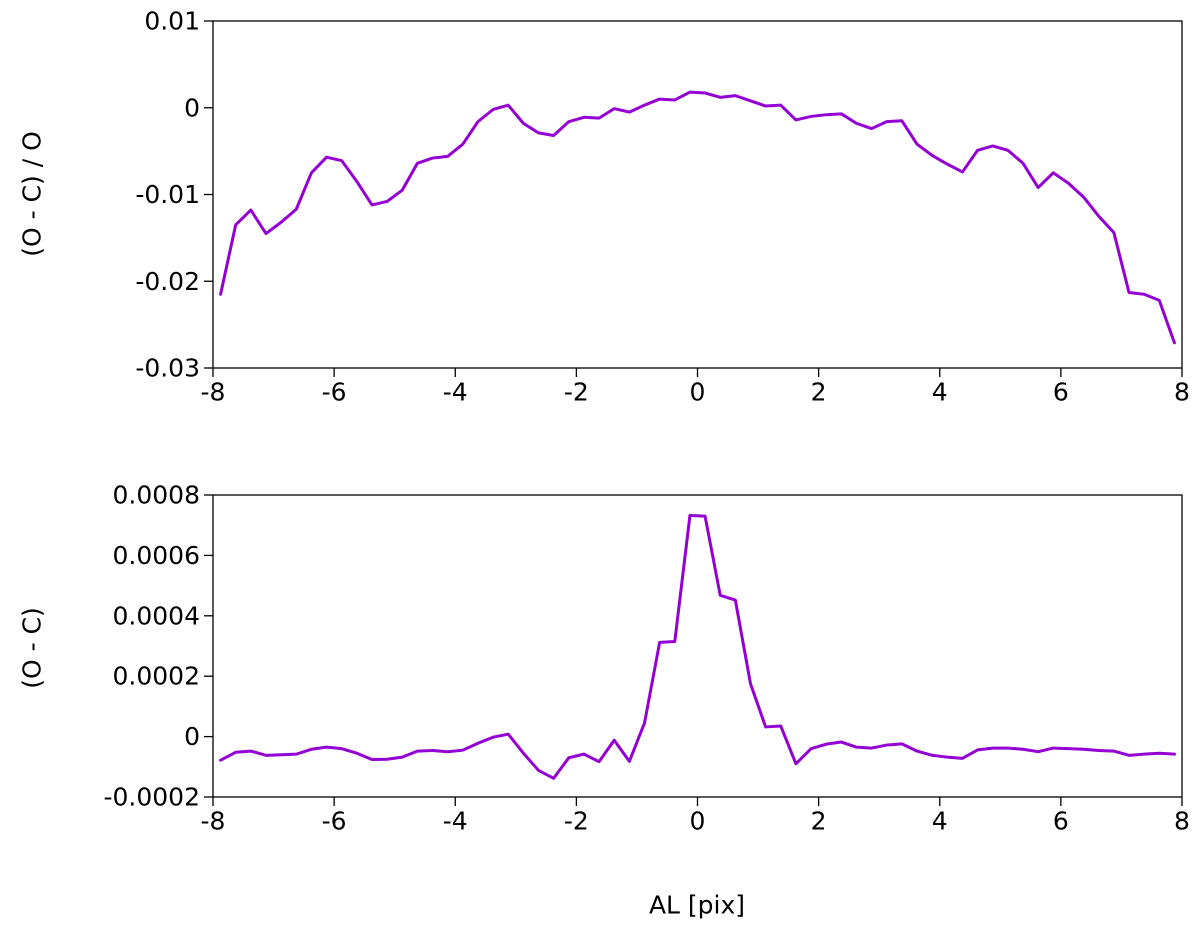 The width and height of the screenshot is (1200, 933). I want to click on top-x-tick-label: 6, so click(1061, 392).